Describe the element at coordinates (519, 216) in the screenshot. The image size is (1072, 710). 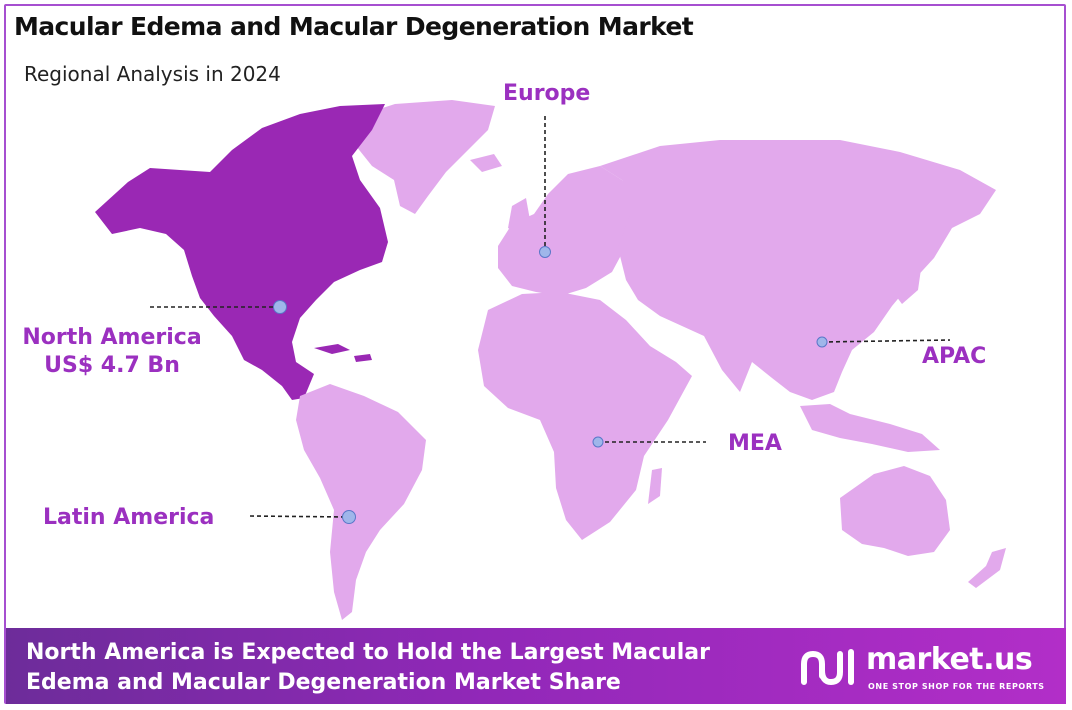
I see `british-isles-shape` at that location.